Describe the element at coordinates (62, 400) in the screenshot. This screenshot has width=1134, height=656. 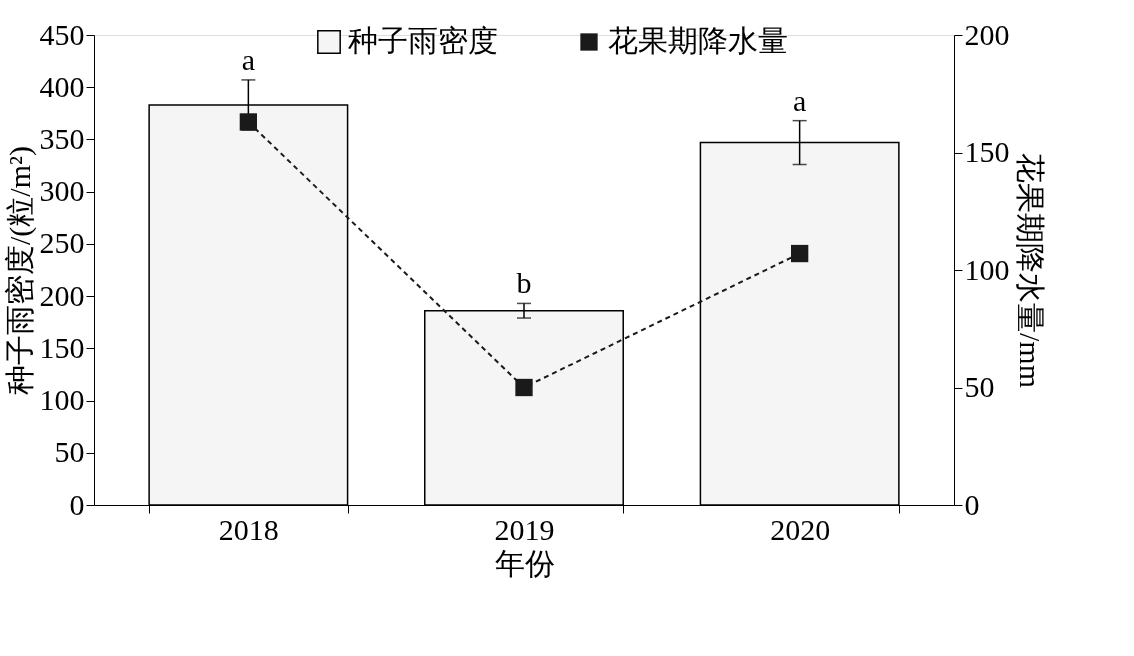
I see `y-tick-label: 100` at that location.